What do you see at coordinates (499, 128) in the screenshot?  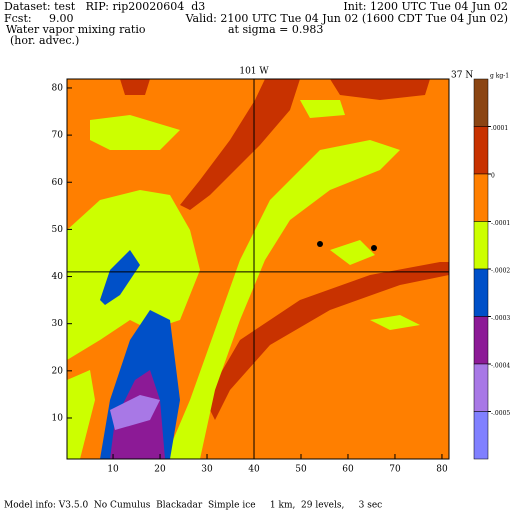 I see `colorbar-label: .0001` at bounding box center [499, 128].